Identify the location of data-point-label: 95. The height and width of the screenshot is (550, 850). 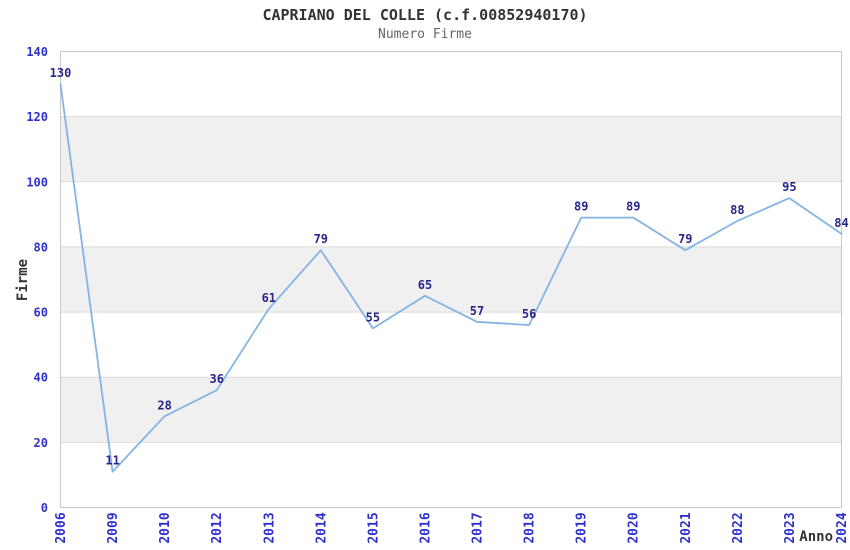
(789, 187).